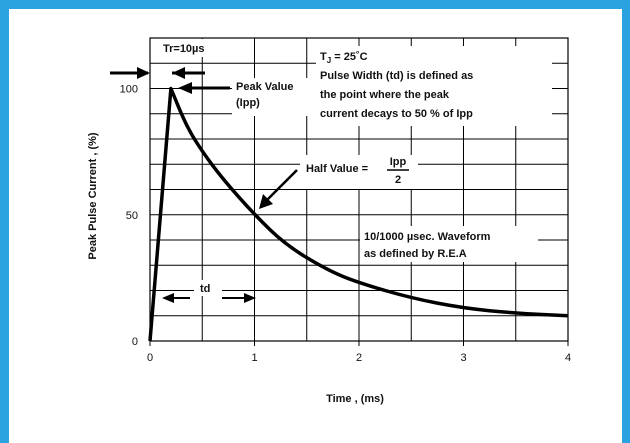  Describe the element at coordinates (396, 76) in the screenshot. I see `pulse-def-line-1: Pulse Width (td) is defined as` at that location.